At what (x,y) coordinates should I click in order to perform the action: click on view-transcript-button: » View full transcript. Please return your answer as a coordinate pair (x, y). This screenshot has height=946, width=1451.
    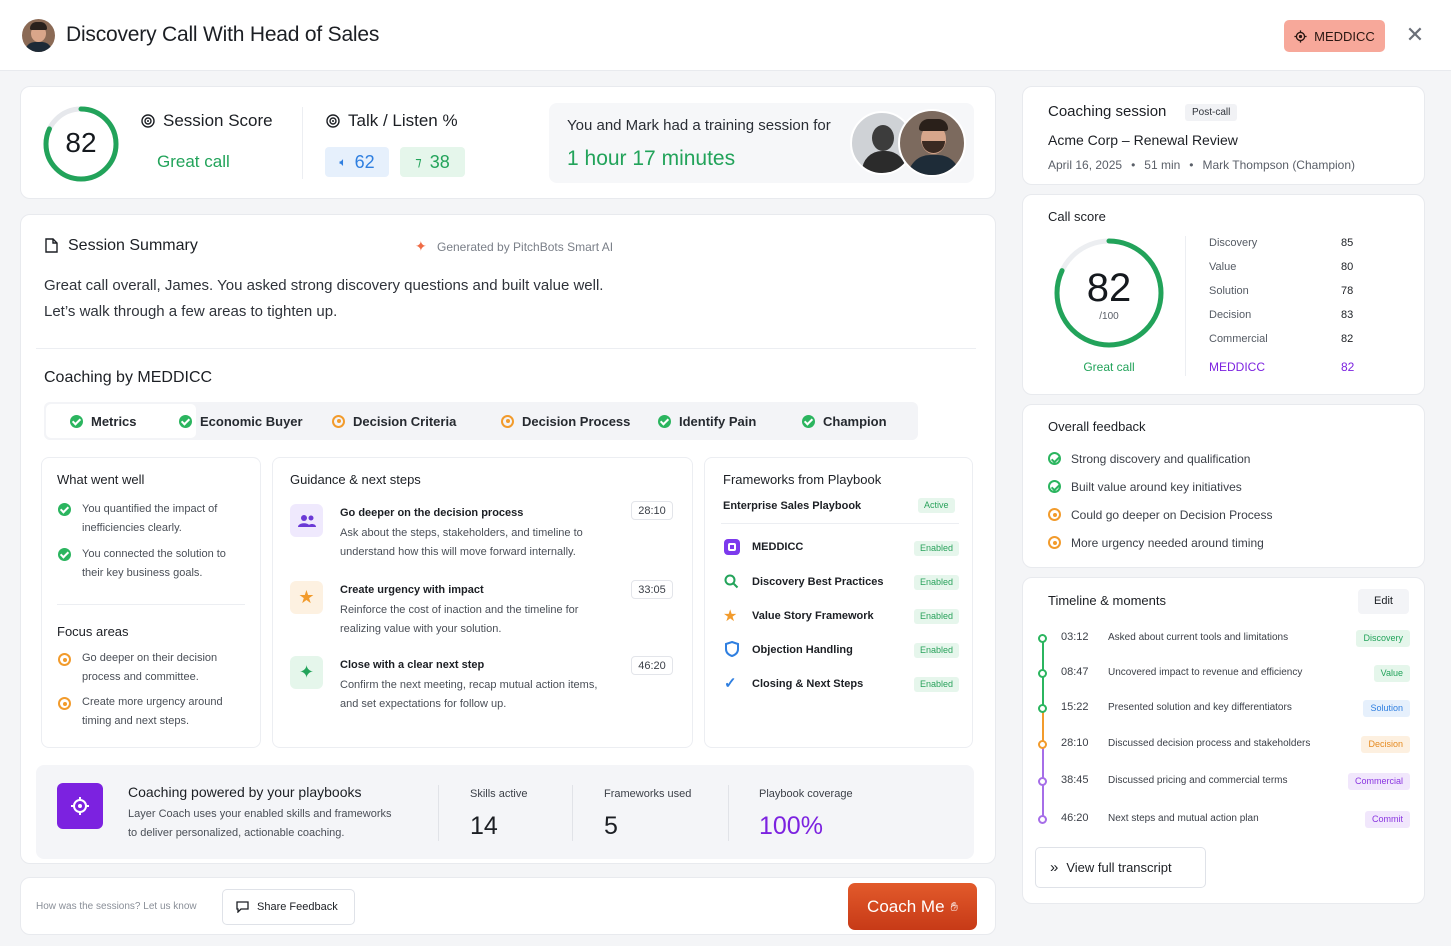
    Looking at the image, I should click on (1120, 867).